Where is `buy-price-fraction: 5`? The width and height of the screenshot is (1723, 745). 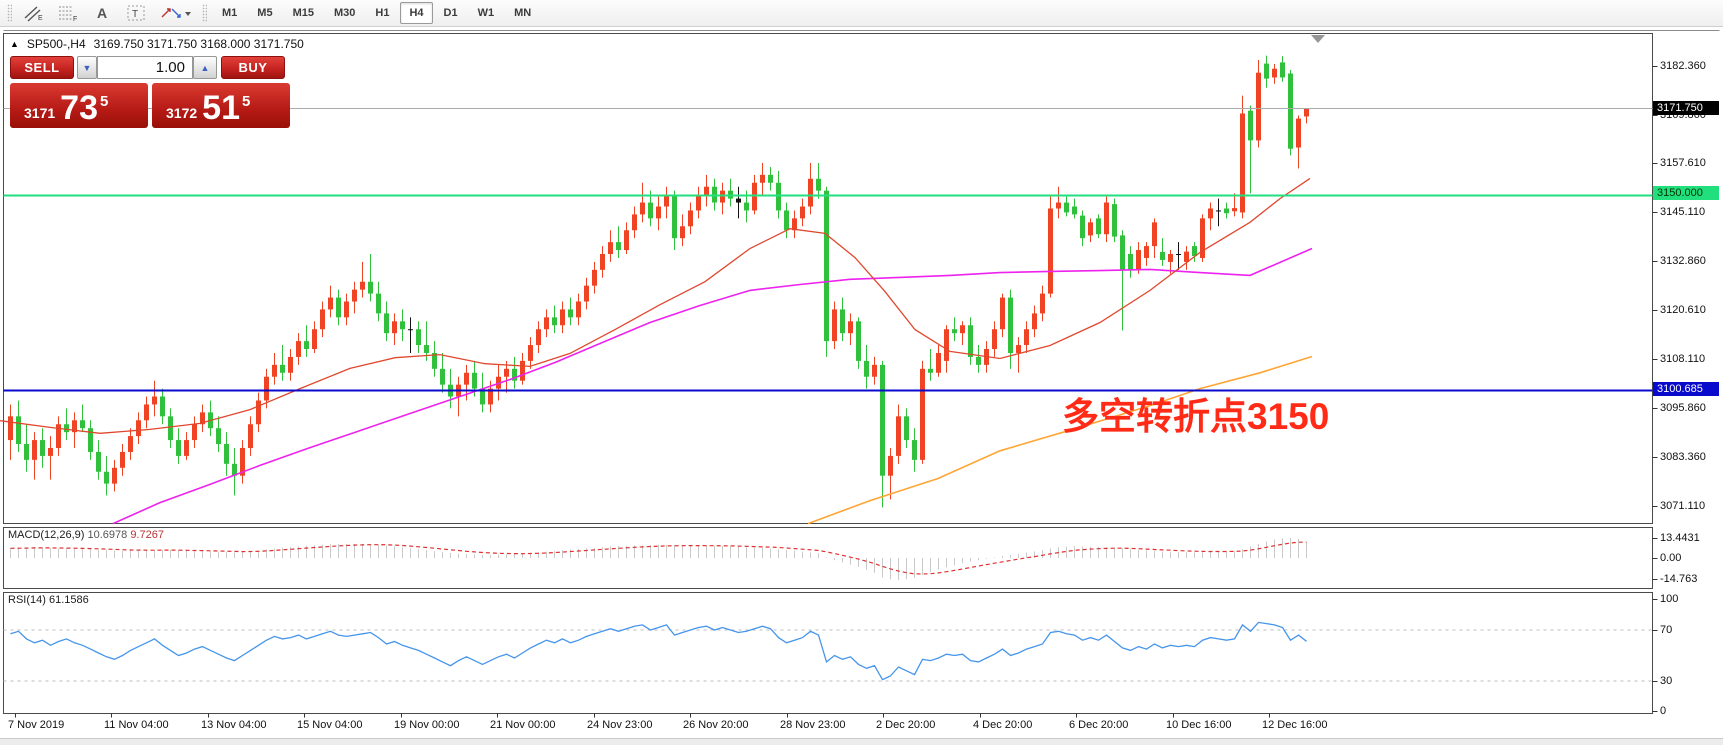 buy-price-fraction: 5 is located at coordinates (246, 101).